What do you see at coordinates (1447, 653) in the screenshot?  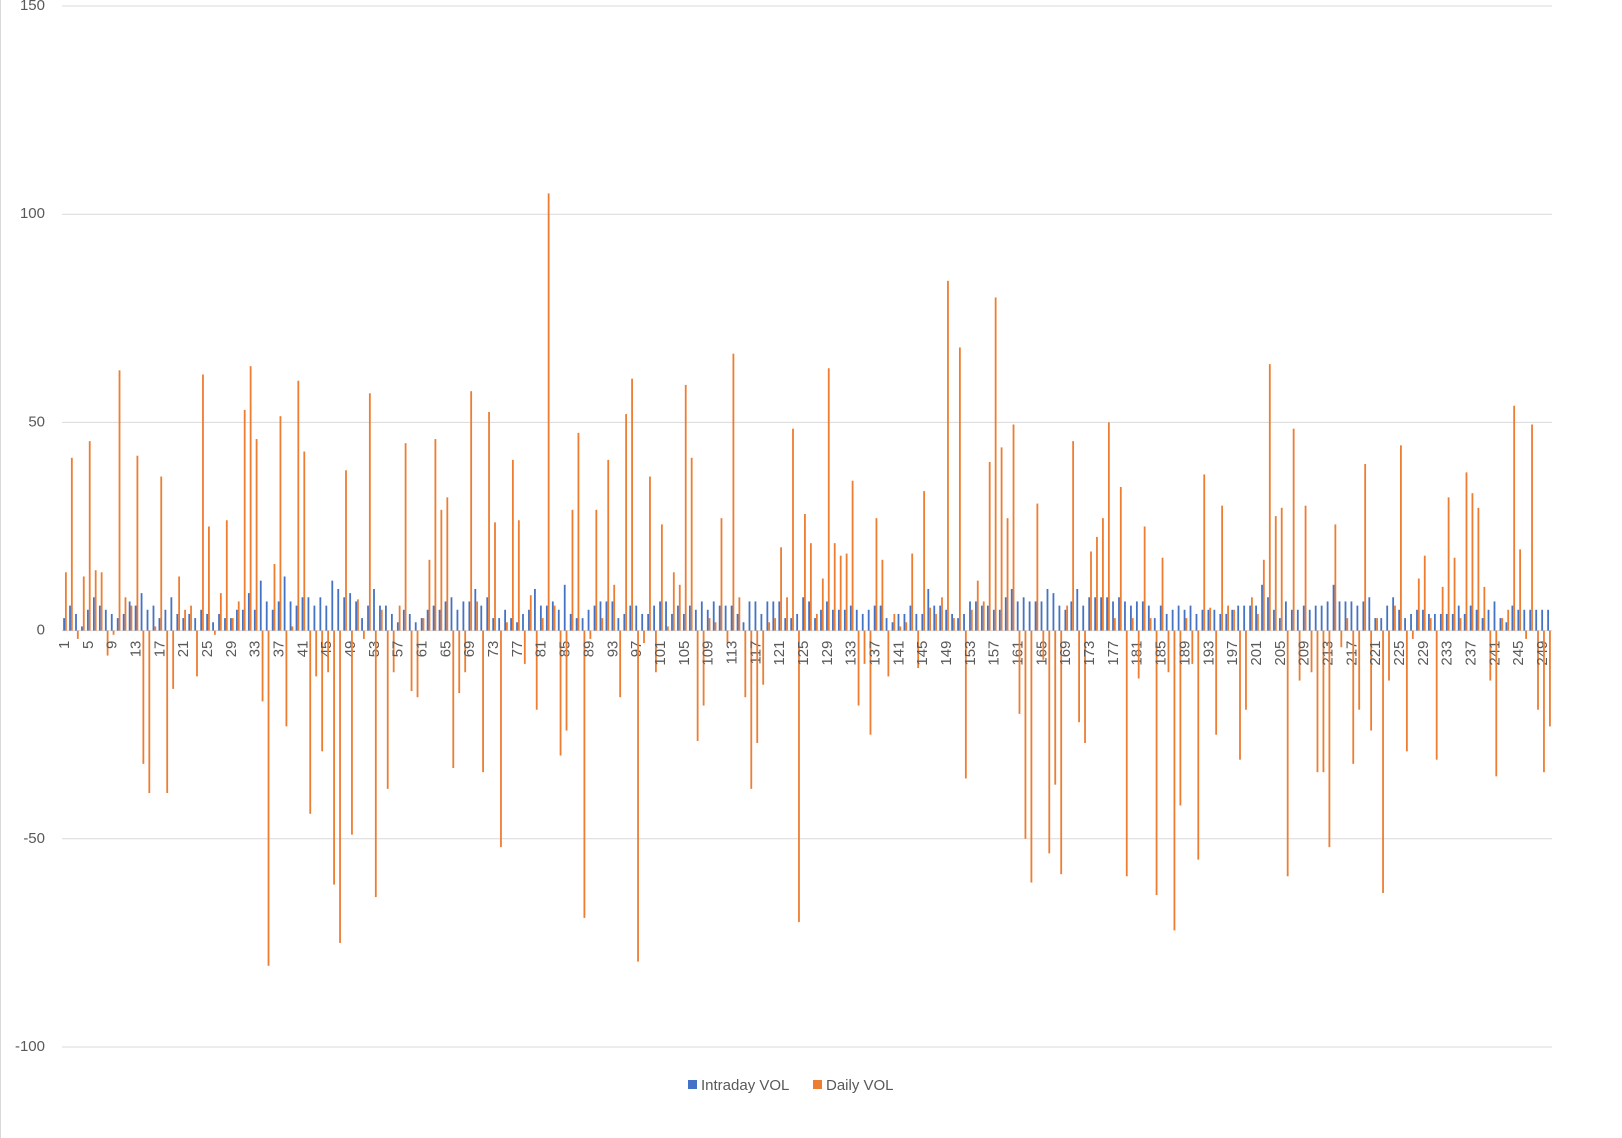 I see `x-tick-label: 233` at bounding box center [1447, 653].